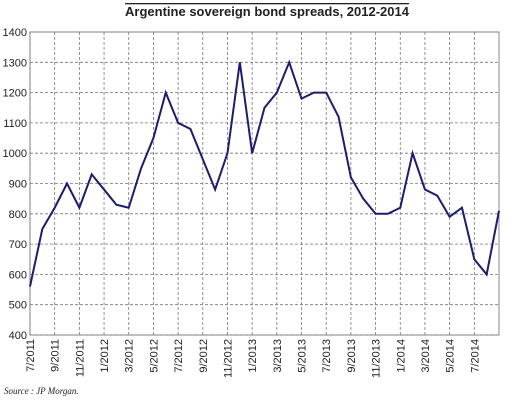  Describe the element at coordinates (278, 356) in the screenshot. I see `x-tick-label: 3/2013` at that location.